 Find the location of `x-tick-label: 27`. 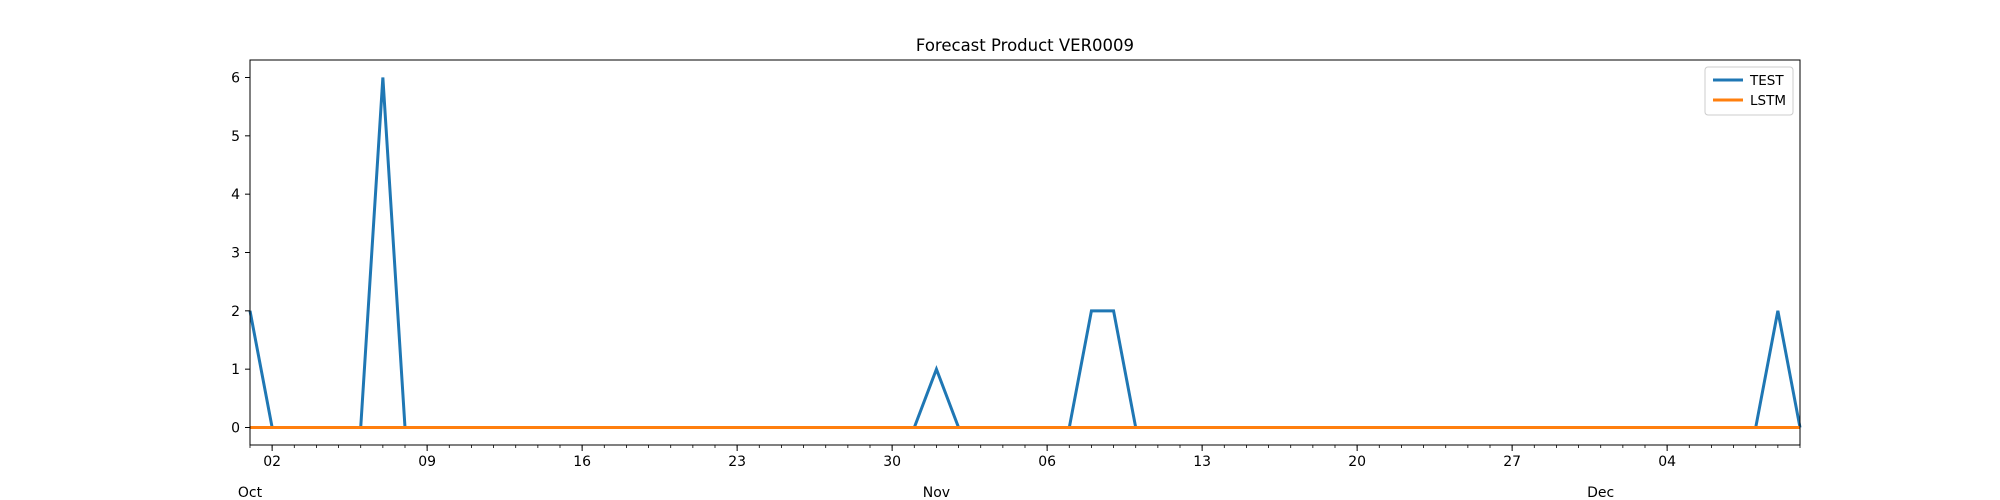

x-tick-label: 27 is located at coordinates (1512, 462).